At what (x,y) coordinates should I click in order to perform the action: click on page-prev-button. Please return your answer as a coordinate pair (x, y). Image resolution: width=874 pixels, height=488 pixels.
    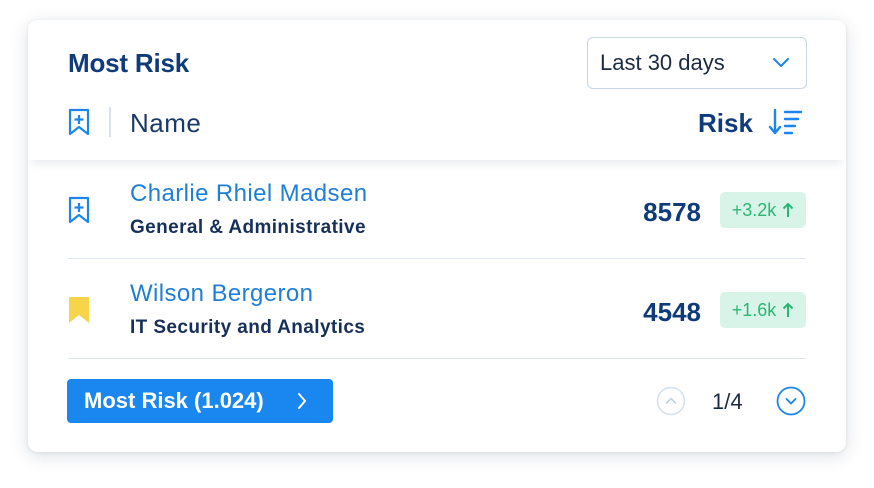
    Looking at the image, I should click on (671, 401).